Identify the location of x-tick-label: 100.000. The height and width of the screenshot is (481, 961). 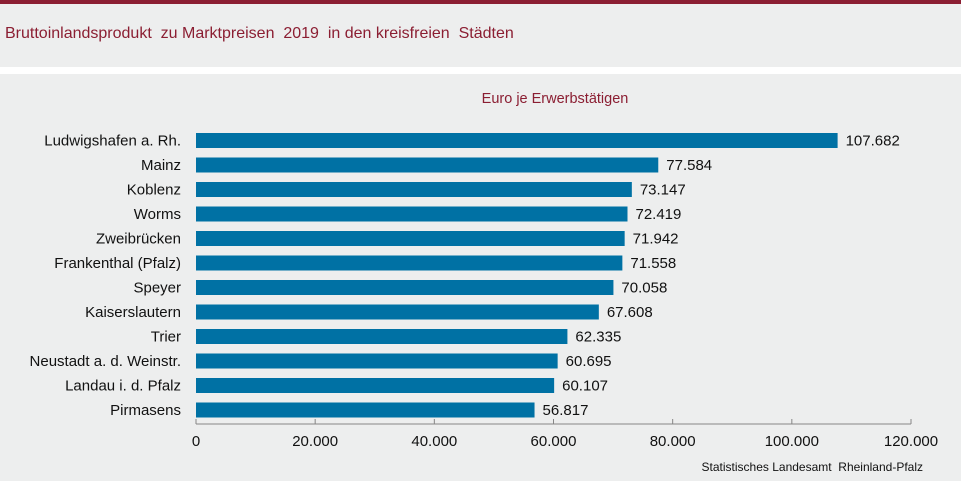
(792, 441).